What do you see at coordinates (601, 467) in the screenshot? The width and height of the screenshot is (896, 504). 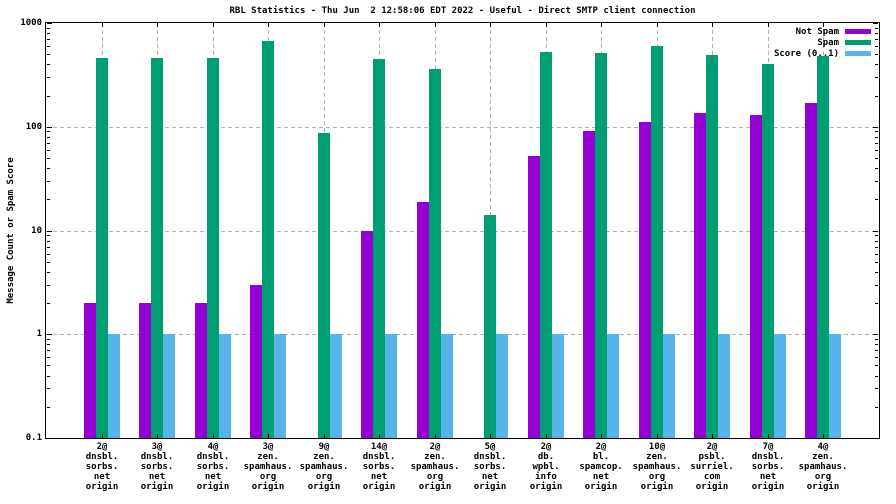 I see `x-category-label: 2@ bl. spamcop. net origin` at bounding box center [601, 467].